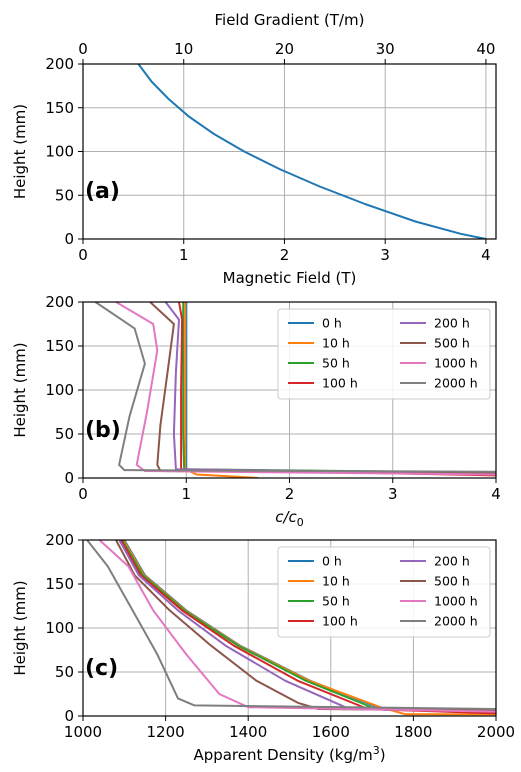 This screenshot has width=521, height=772. Describe the element at coordinates (166, 732) in the screenshot. I see `x-tick-label: 1200` at that location.